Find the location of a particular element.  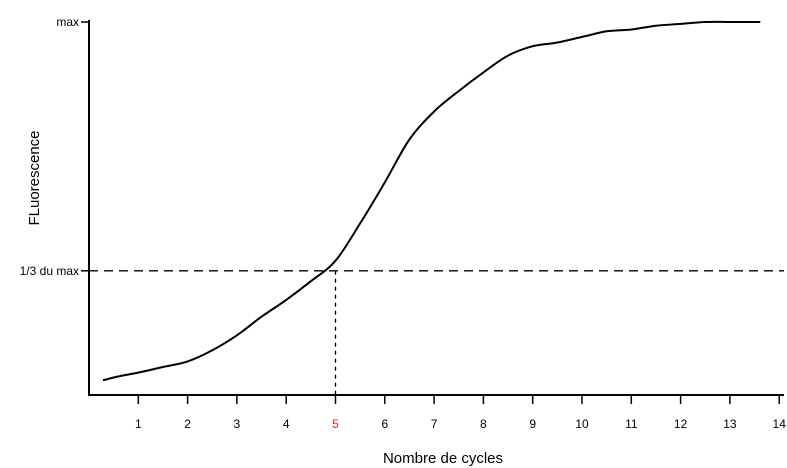

x-tick-label: 14 is located at coordinates (780, 424).